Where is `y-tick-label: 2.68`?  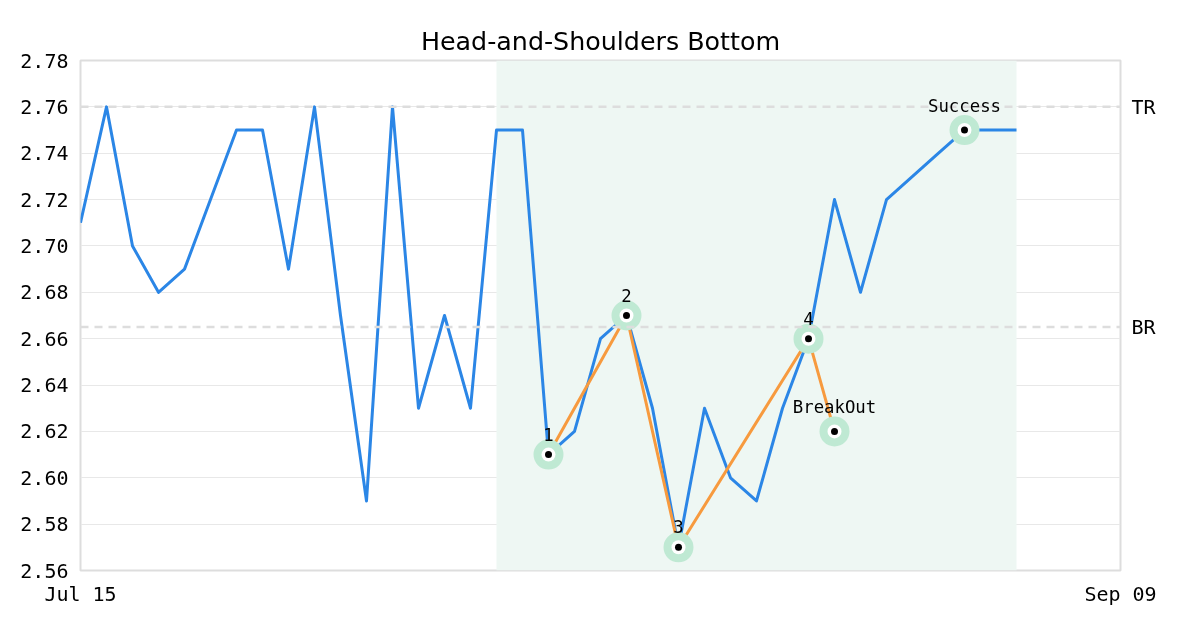 y-tick-label: 2.68 is located at coordinates (44, 292).